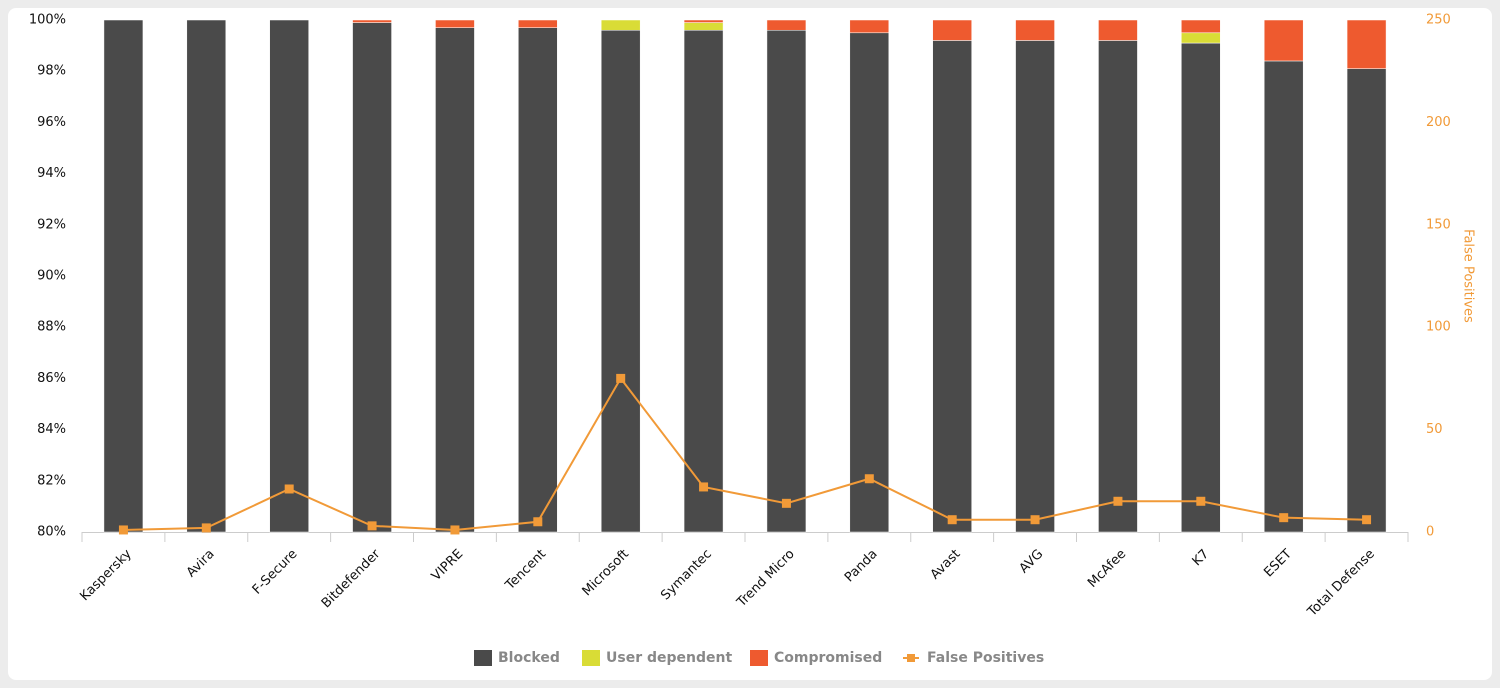  I want to click on y-tick-label: 100%, so click(47, 20).